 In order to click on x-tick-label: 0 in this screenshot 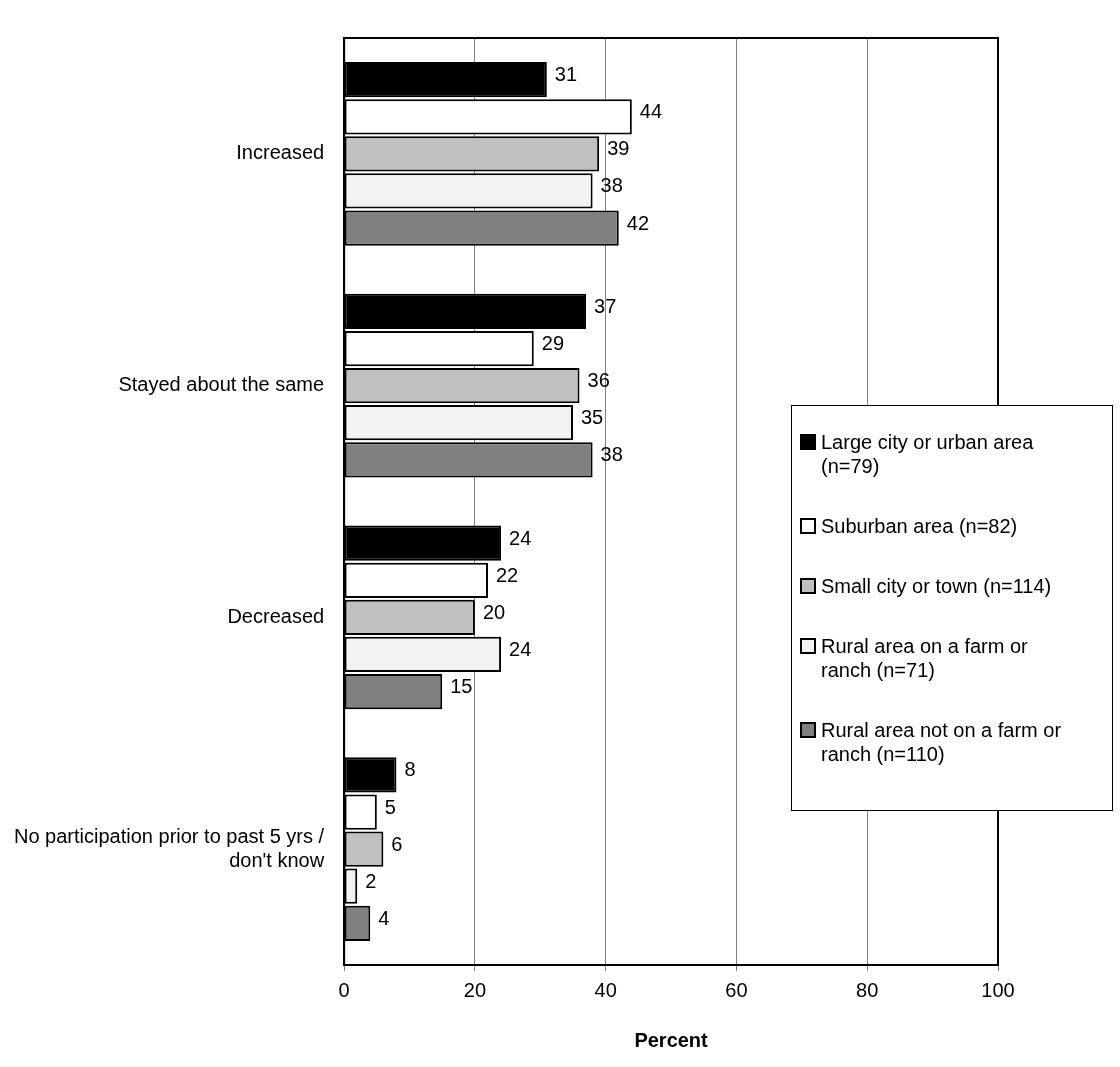, I will do `click(344, 989)`.